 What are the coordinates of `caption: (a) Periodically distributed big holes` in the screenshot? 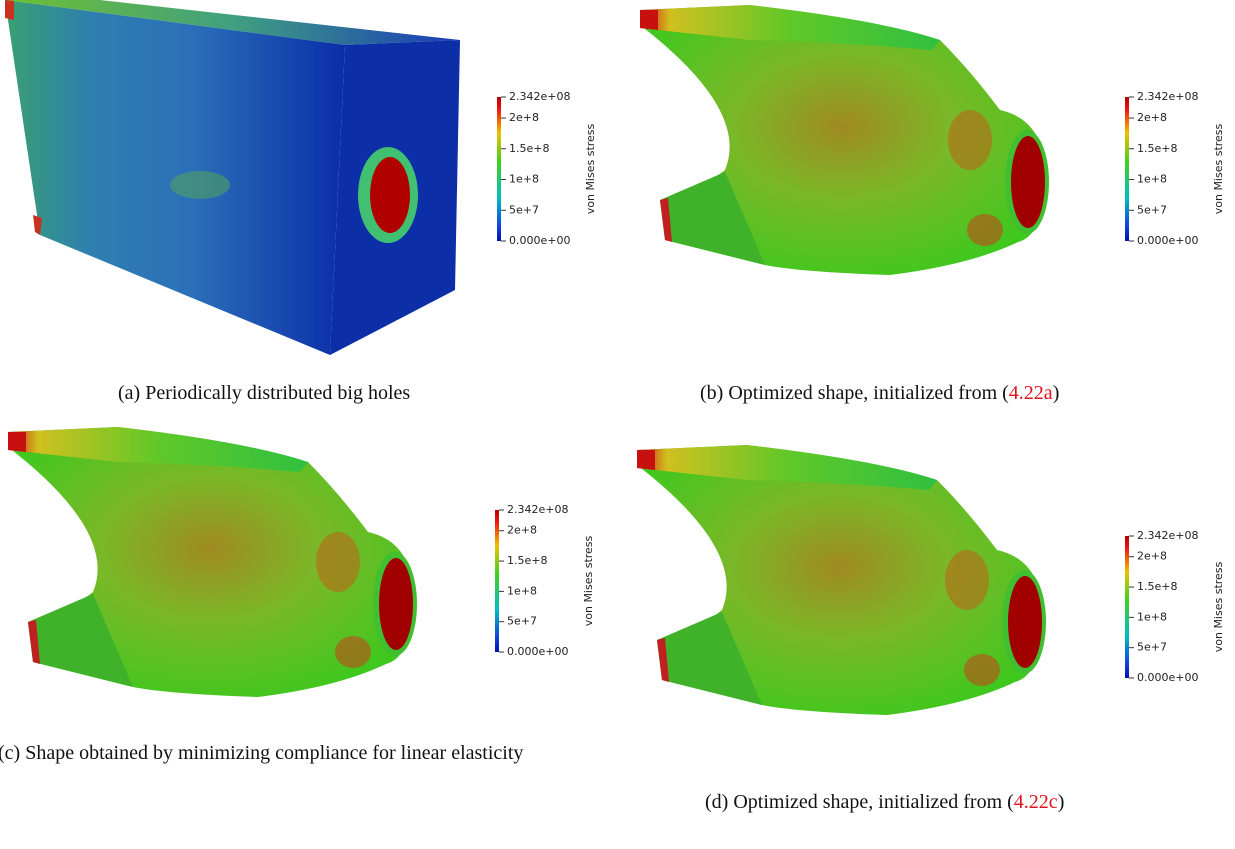 It's located at (264, 393).